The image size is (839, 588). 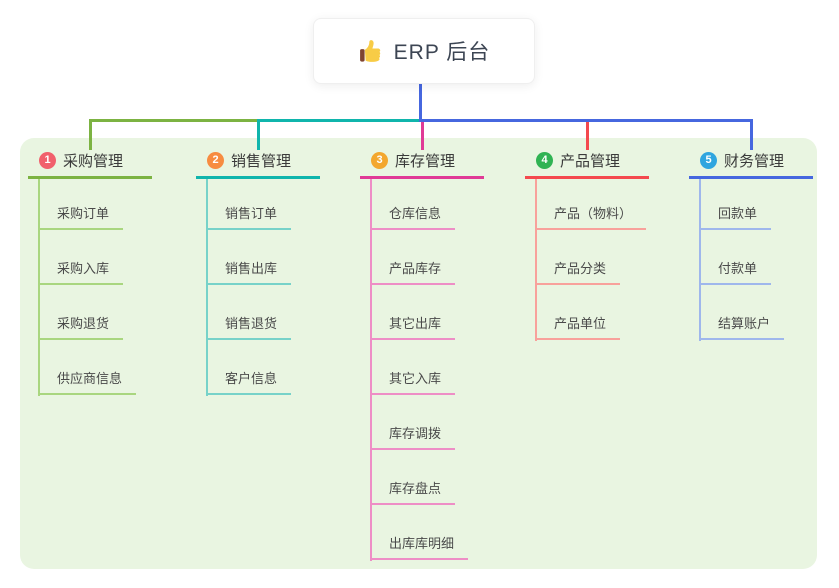 I want to click on root-connector-vertical, so click(x=420, y=101).